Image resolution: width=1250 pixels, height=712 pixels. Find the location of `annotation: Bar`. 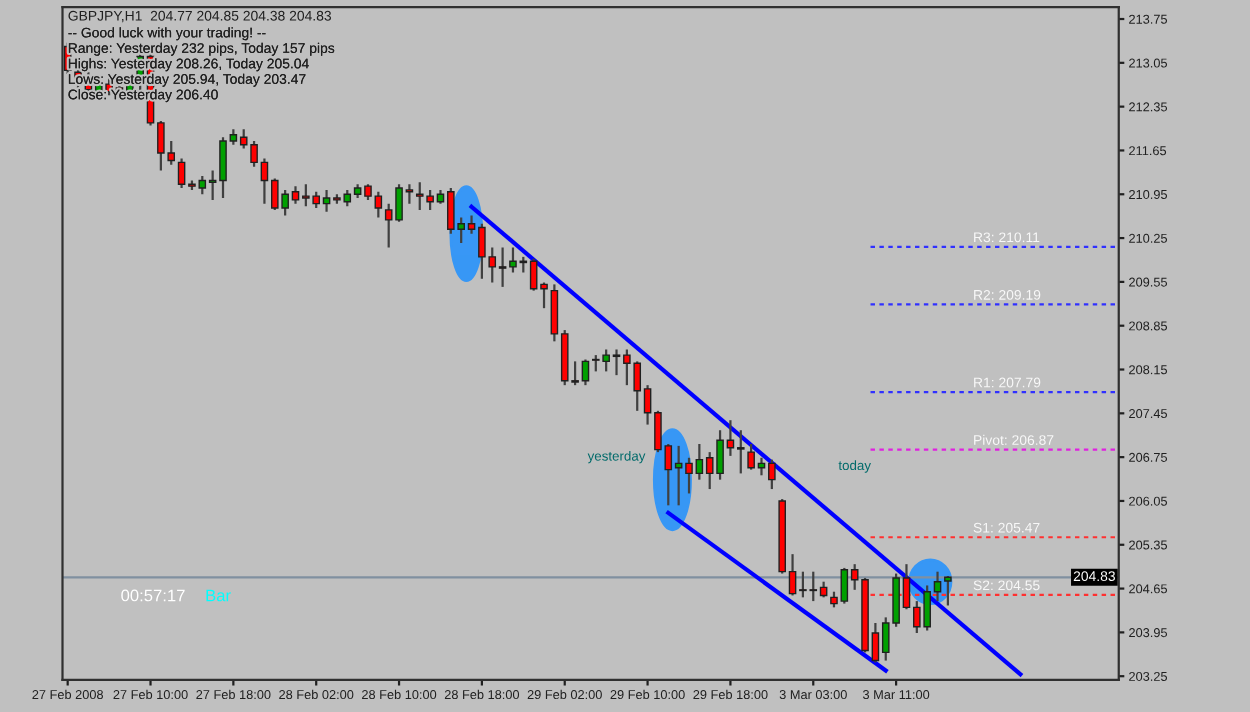

annotation: Bar is located at coordinates (218, 595).